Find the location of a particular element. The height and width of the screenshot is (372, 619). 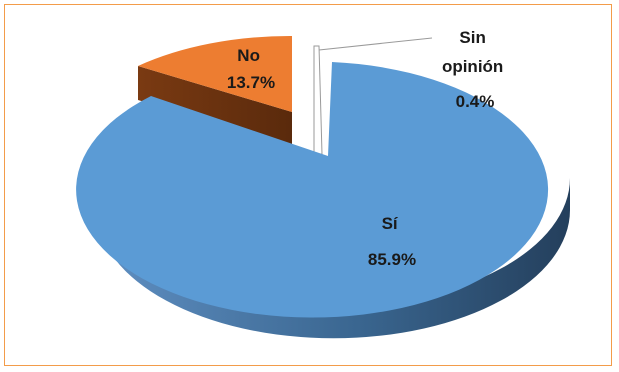

slice-sin-opinion is located at coordinates (318, 100).